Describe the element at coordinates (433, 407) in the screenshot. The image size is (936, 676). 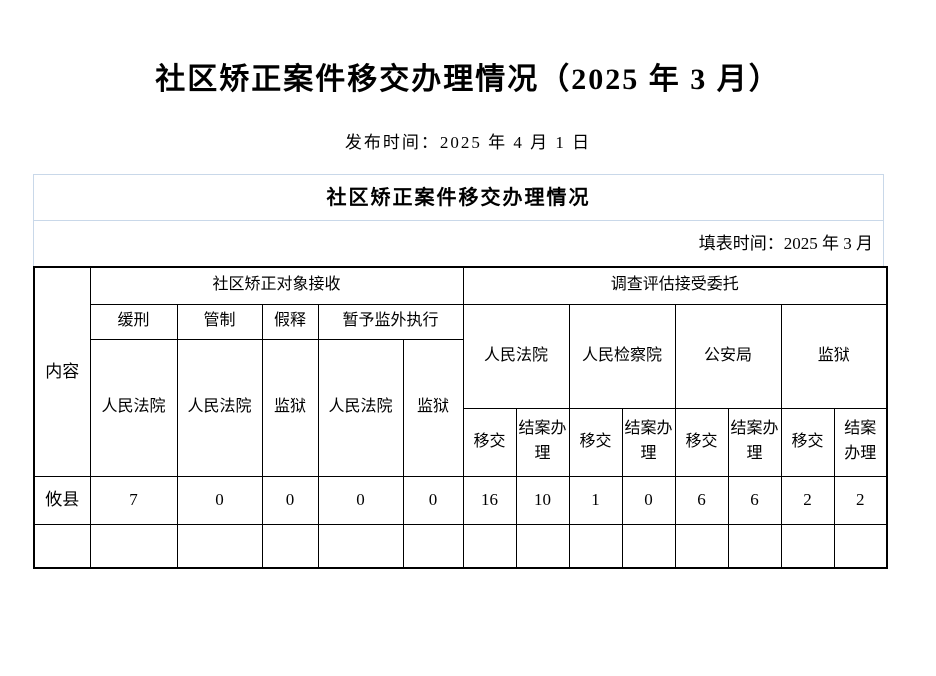
I see `sub-header-temporary-prison: 监狱` at that location.